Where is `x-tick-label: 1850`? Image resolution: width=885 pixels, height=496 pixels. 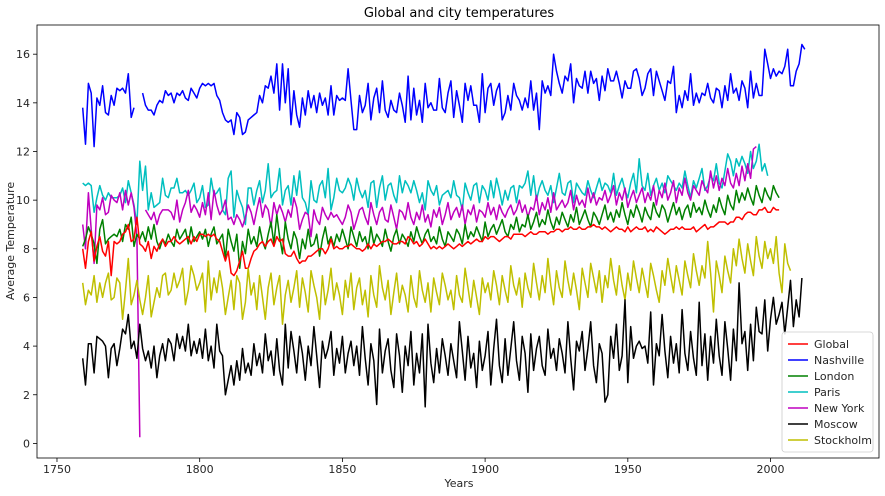 x-tick-label: 1850 is located at coordinates (342, 469).